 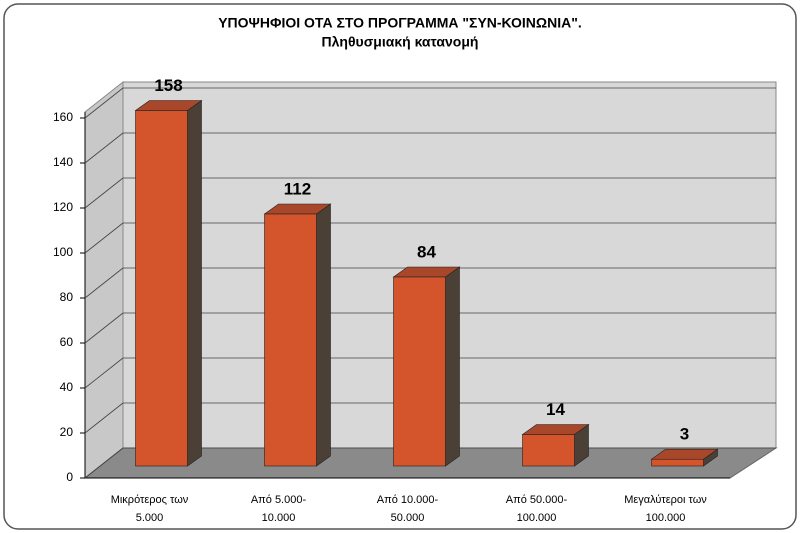 What do you see at coordinates (665, 500) in the screenshot?
I see `x-tick-label-line: Μεγαλύτεροι των` at bounding box center [665, 500].